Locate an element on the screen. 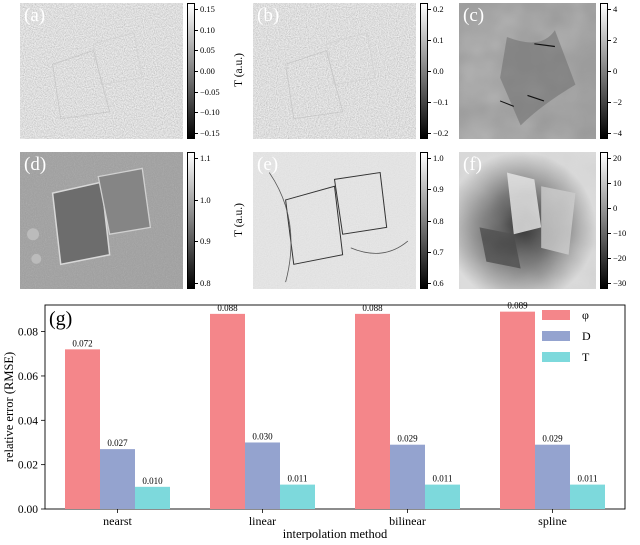 The width and height of the screenshot is (640, 545). bar-φ-nearst is located at coordinates (82, 429).